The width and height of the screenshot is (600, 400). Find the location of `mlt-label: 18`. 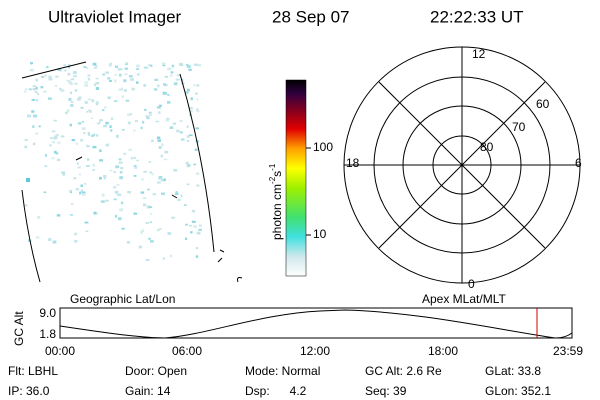

mlt-label: 18 is located at coordinates (353, 163).